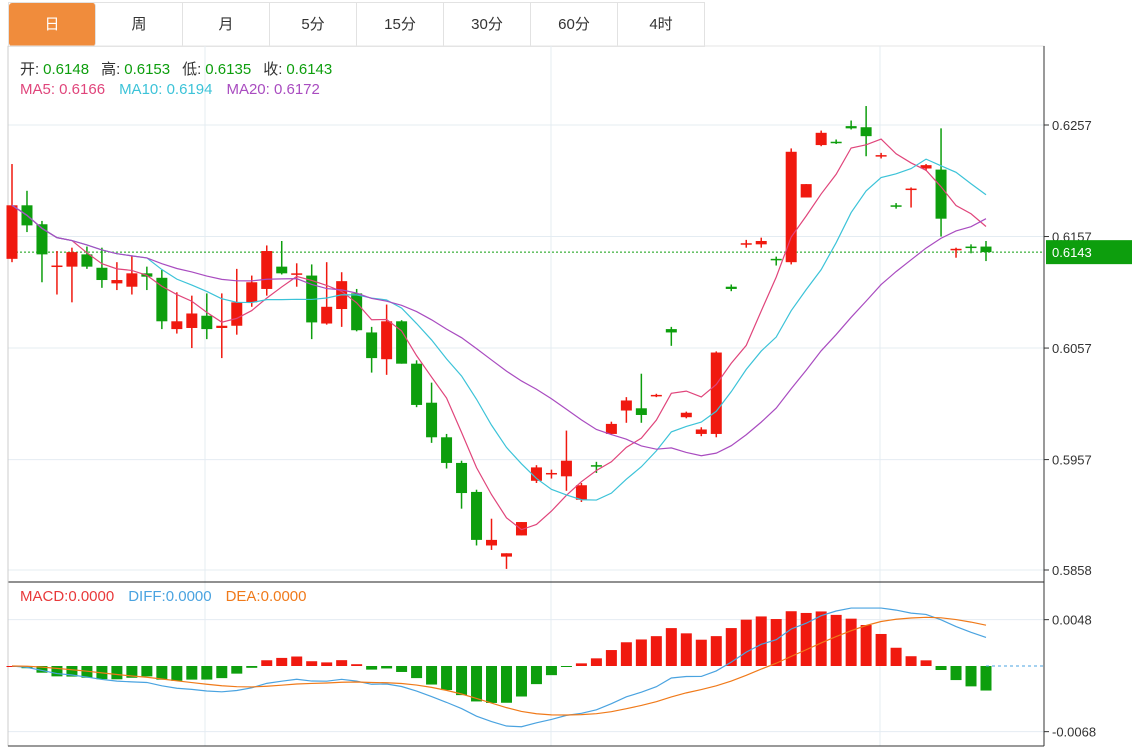 This screenshot has height=749, width=1146. I want to click on macd-tick-label: -0.0068, so click(1074, 732).